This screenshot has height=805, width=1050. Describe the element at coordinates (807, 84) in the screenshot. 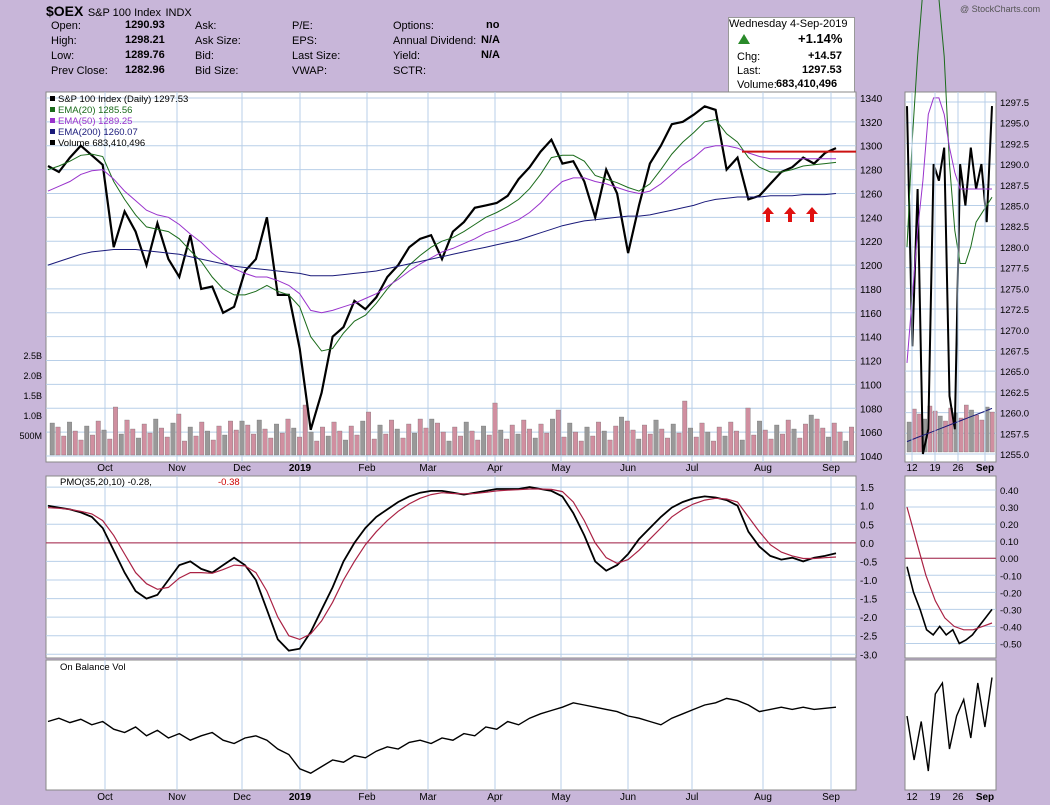

I see `volume-value: 683,410,496` at that location.